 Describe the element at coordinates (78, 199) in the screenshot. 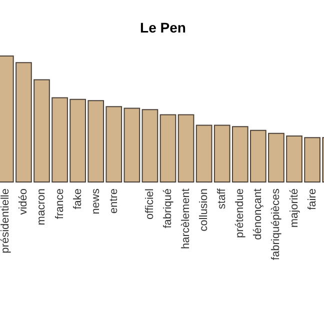

I see `x-tick-label: fake` at that location.